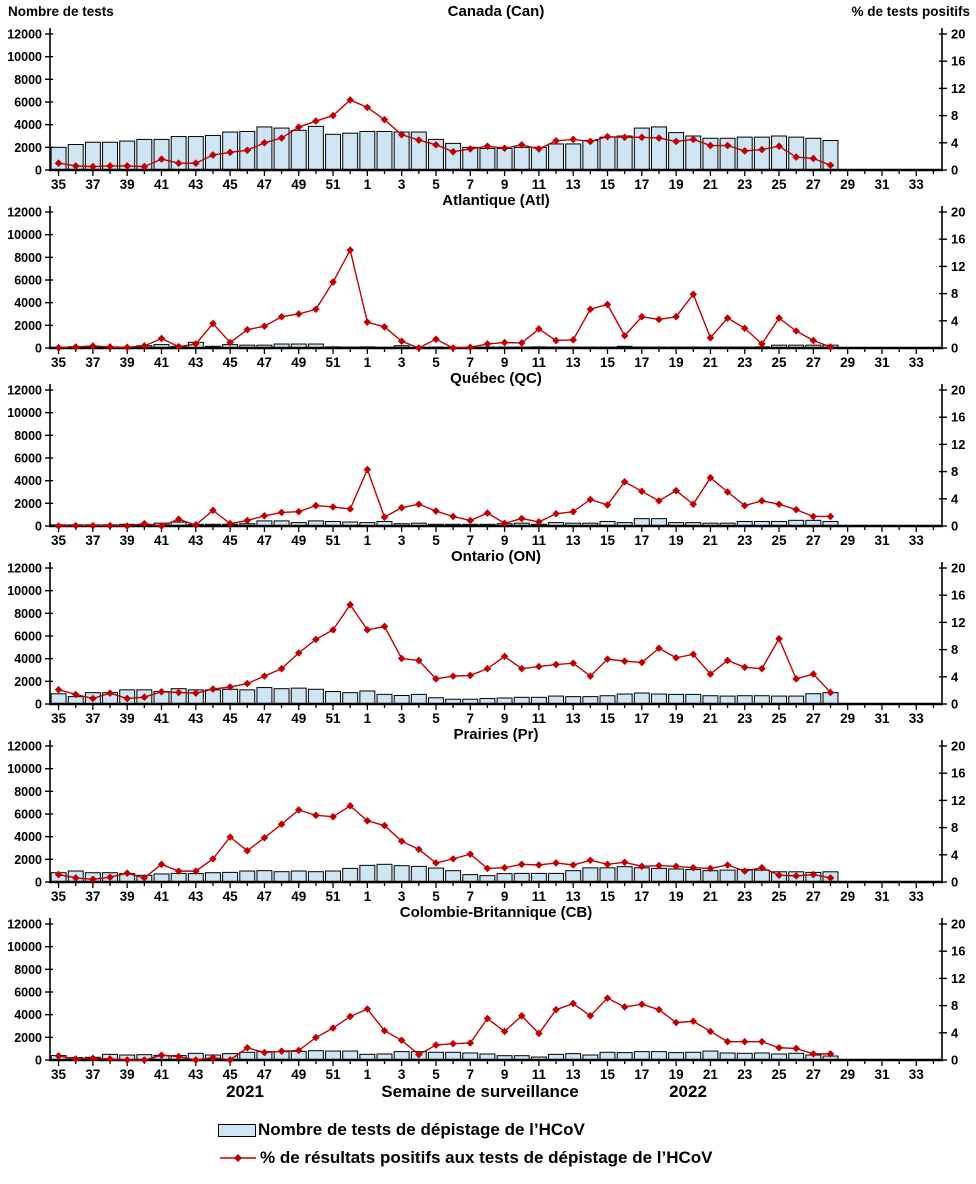 The image size is (976, 1184). I want to click on right-tick-label: 16, so click(958, 417).